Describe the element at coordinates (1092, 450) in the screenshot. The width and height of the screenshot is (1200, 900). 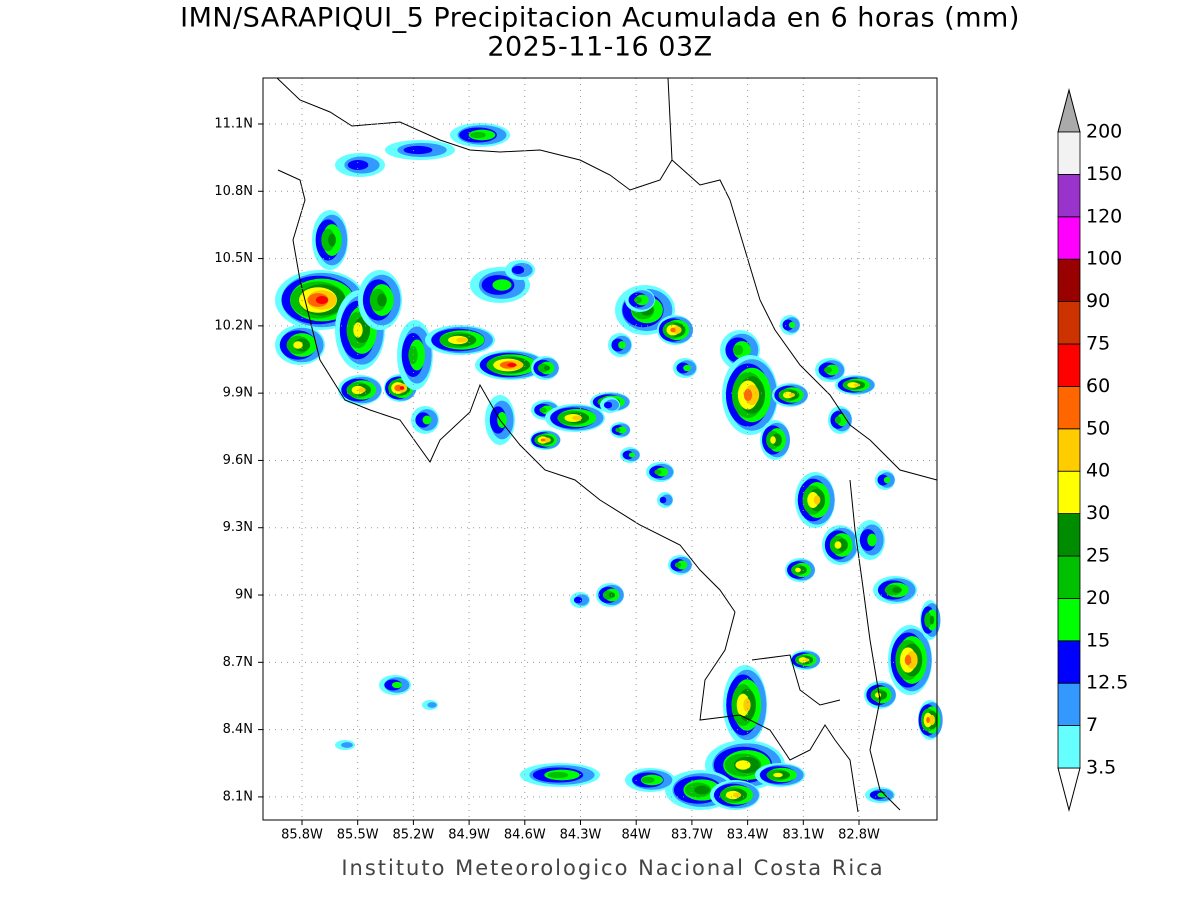
I see `colorbar: 3.5 7 12.5 15 20 25 30 40 50 60 75 90 100 120 150 200` at that location.